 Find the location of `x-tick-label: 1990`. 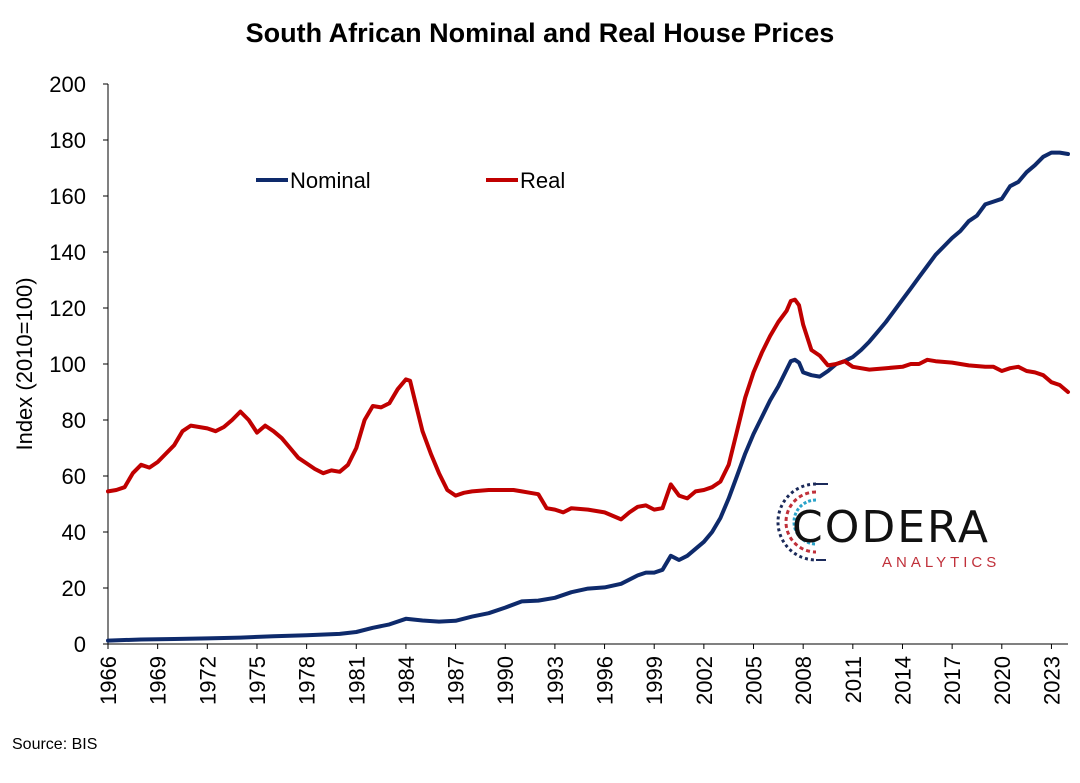

x-tick-label: 1990 is located at coordinates (505, 680).